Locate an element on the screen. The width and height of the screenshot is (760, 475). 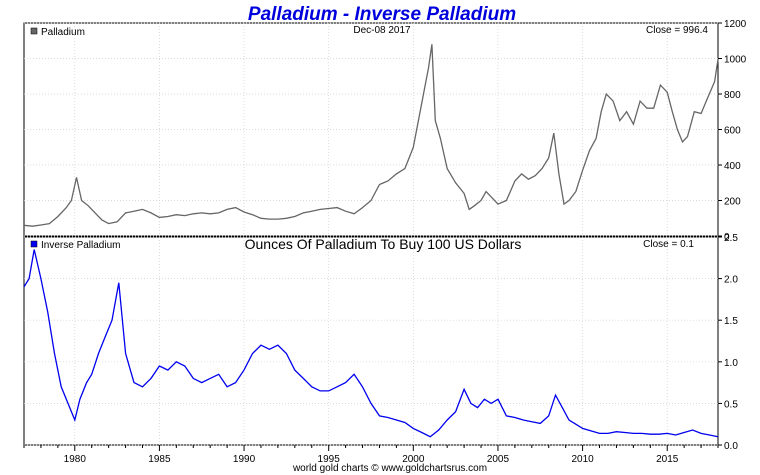
x-axis: 1980 1985 1990 1995 2000 2005 2010 2015 is located at coordinates (371, 455).